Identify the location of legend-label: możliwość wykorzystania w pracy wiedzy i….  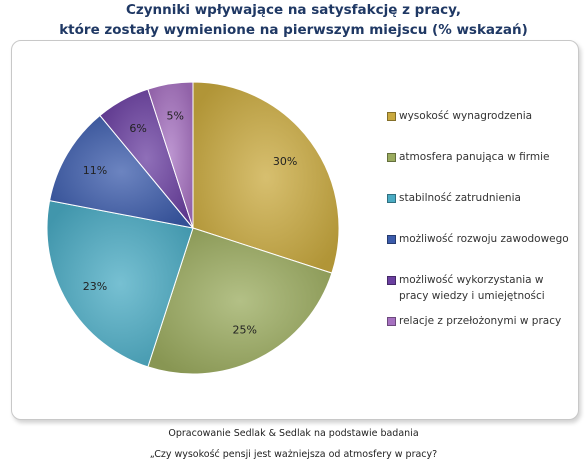
(472, 288).